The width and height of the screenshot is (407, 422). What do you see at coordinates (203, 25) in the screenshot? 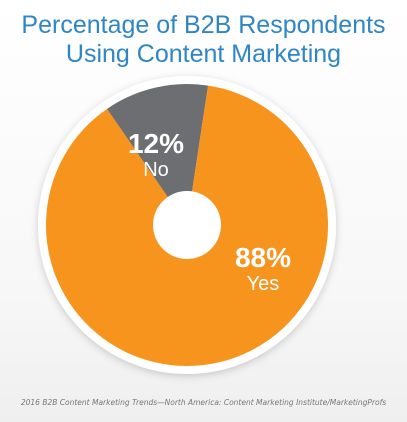
I see `chart-title-line-1: Percentage of B2B Respondents` at bounding box center [203, 25].